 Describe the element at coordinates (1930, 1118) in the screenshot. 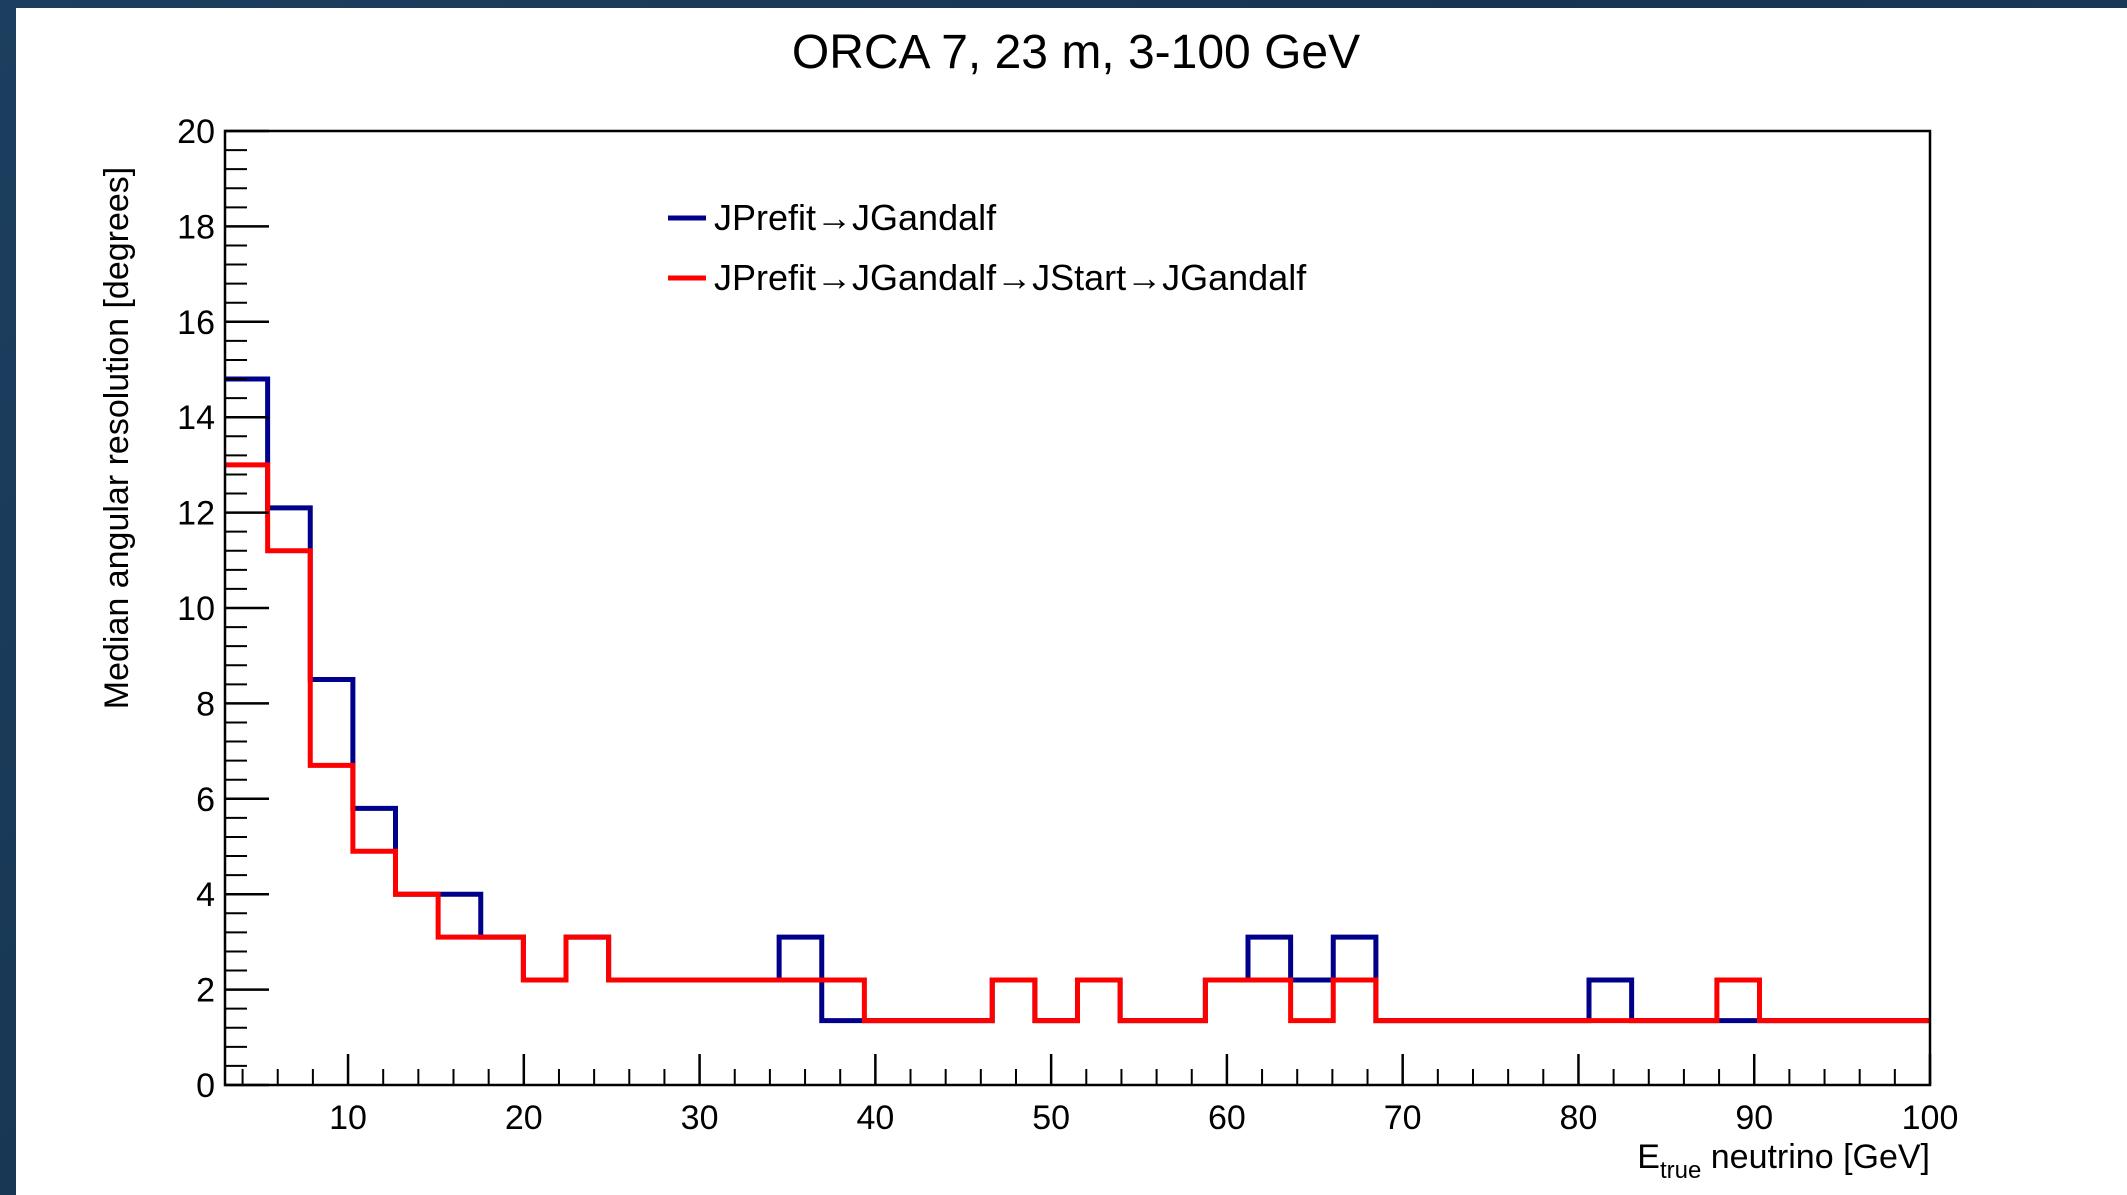

I see `x-tick-label: 100` at that location.